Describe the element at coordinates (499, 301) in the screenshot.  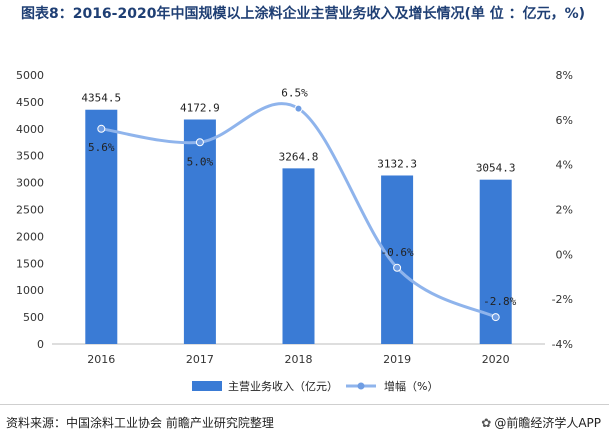
I see `line-value-label: -2.8%` at that location.